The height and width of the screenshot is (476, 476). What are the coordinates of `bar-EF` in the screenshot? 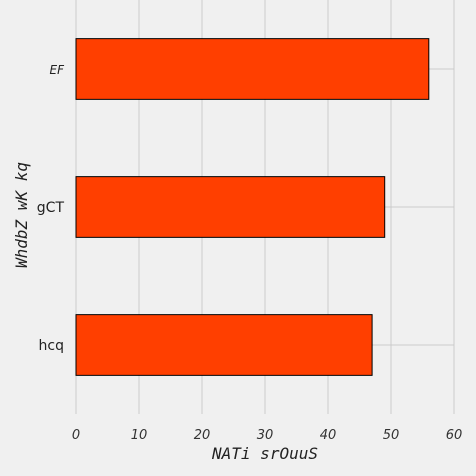 It's located at (252, 69).